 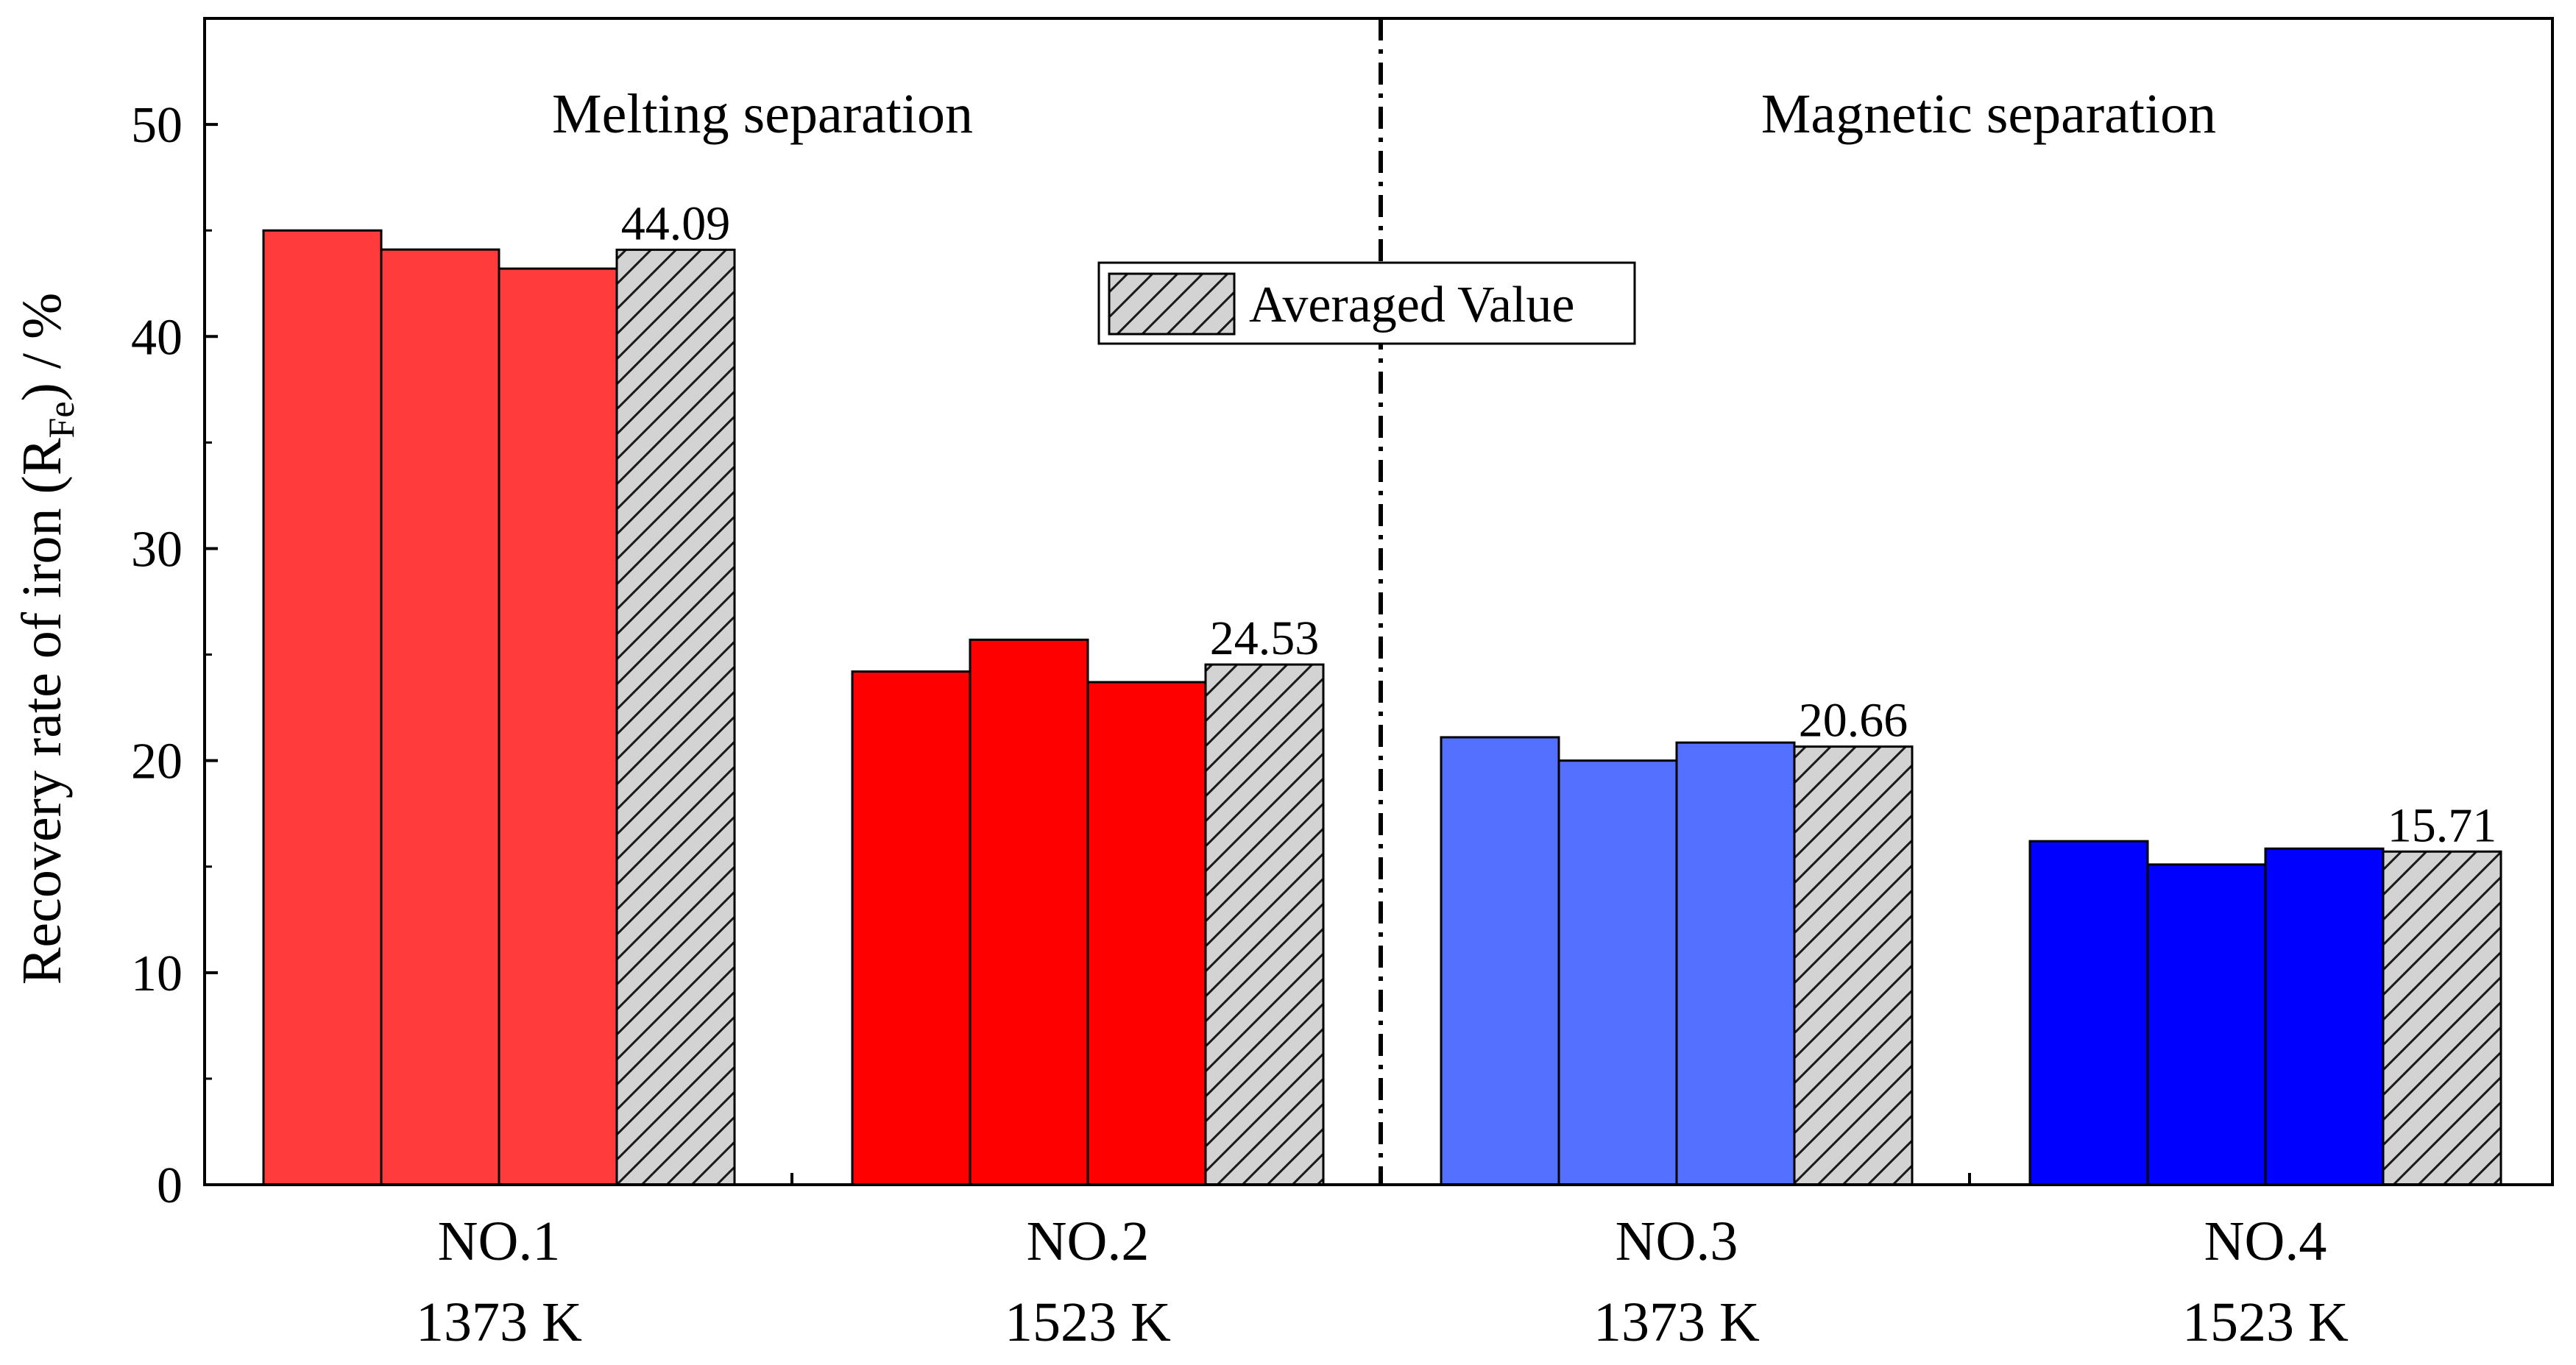 I want to click on x-tick-label-no3: NO.3, so click(x=1677, y=1241).